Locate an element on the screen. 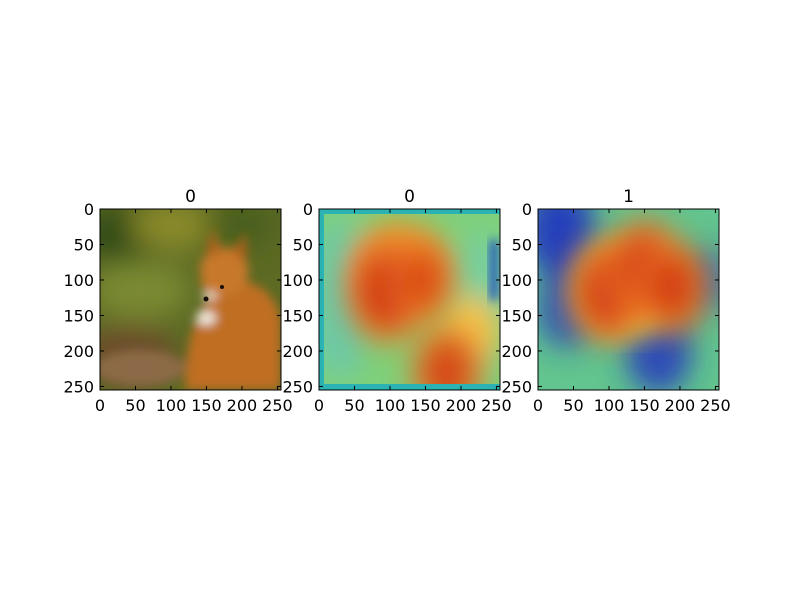 The width and height of the screenshot is (800, 600). subplot-1: 0 0 50 100 150 200 250 05 is located at coordinates (177, 301).